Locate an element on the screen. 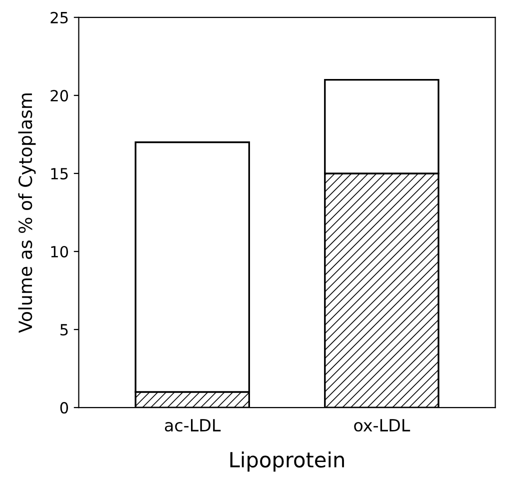  y-tick-label: 15 is located at coordinates (59, 174).